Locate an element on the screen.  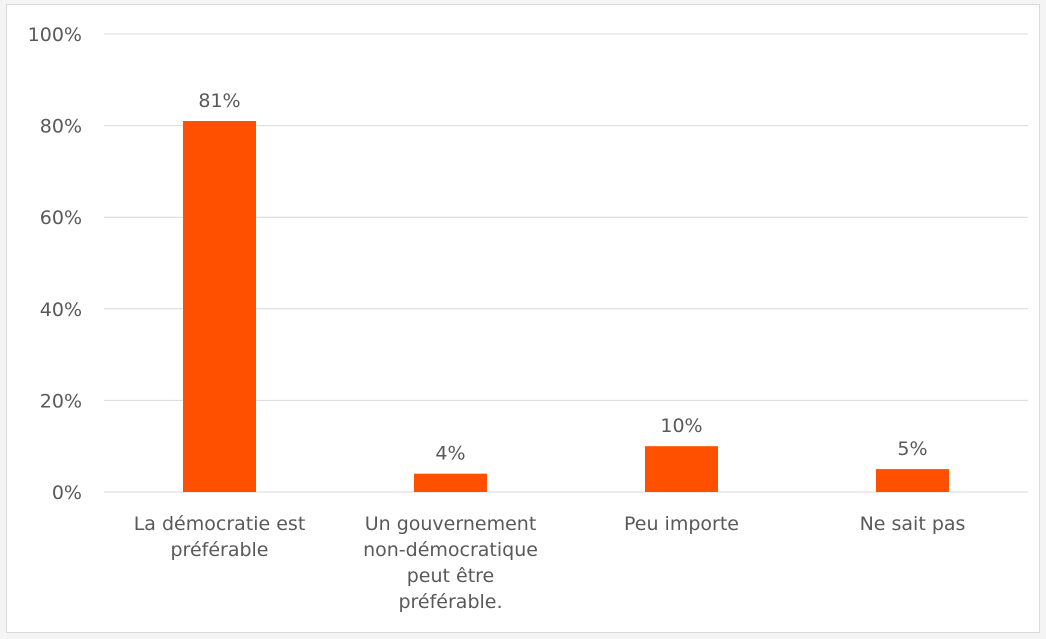
y-tick-label: 40% is located at coordinates (61, 310).